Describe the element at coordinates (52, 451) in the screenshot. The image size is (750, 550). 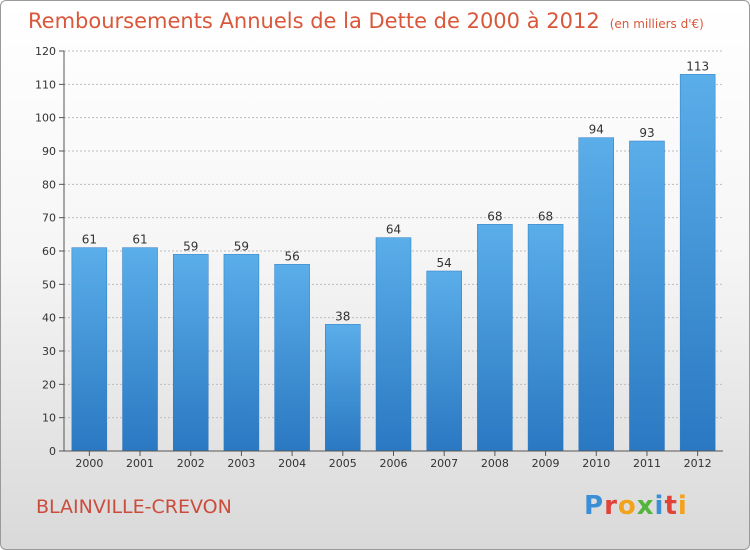
I see `y-tick-label: 0` at that location.